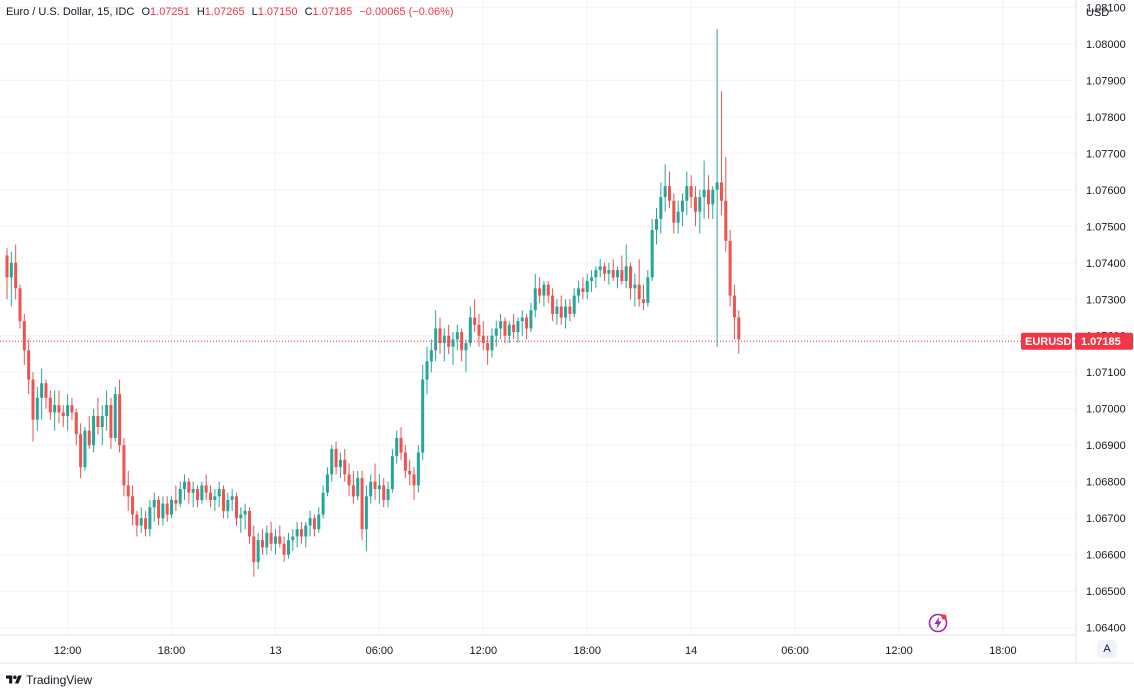 This screenshot has height=698, width=1134. What do you see at coordinates (1106, 410) in the screenshot?
I see `y-tick-label: 1.07000` at bounding box center [1106, 410].